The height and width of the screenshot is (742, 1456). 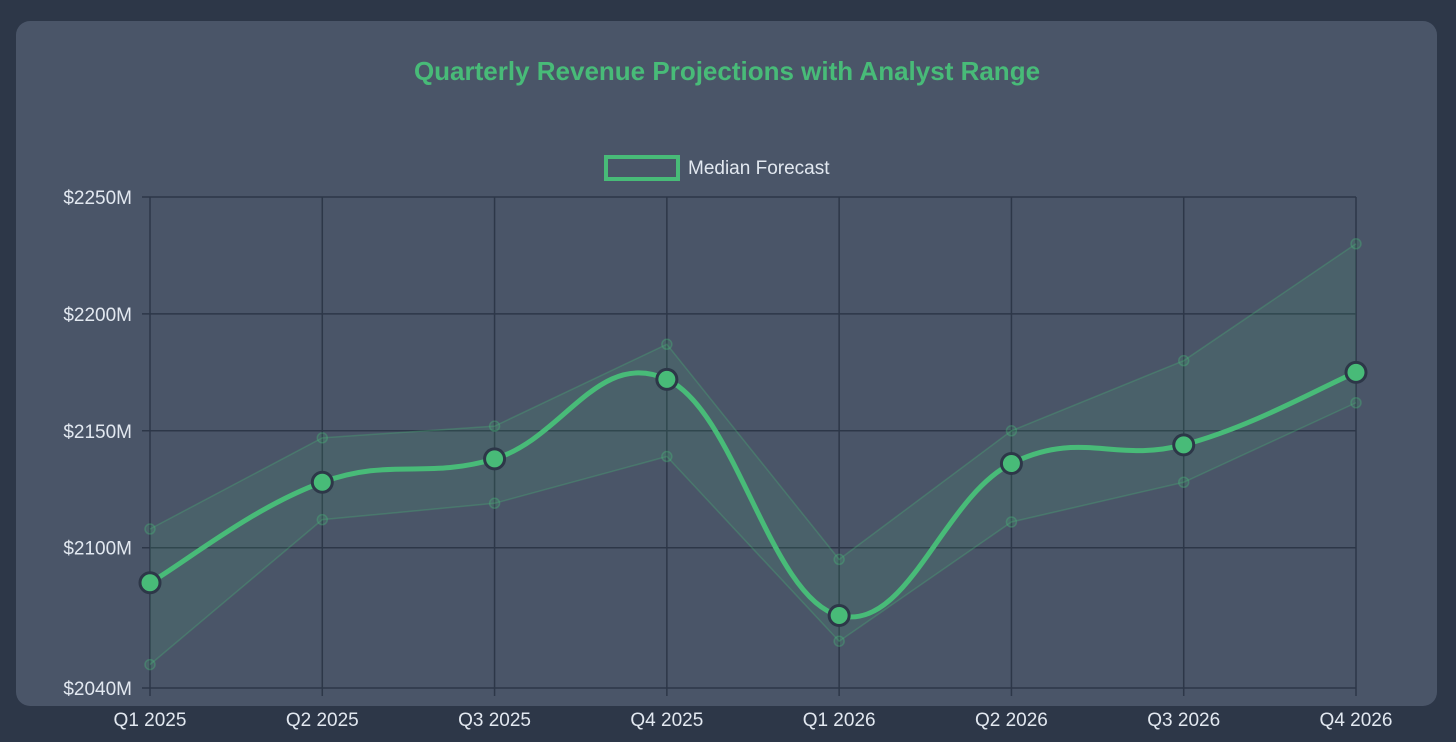 I want to click on x-tick-label: Q1 2025, so click(x=150, y=720).